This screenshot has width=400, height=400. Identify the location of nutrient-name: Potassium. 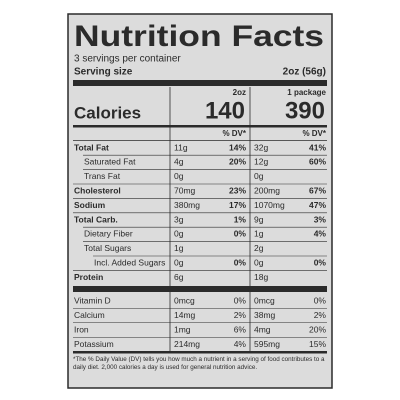
(94, 344).